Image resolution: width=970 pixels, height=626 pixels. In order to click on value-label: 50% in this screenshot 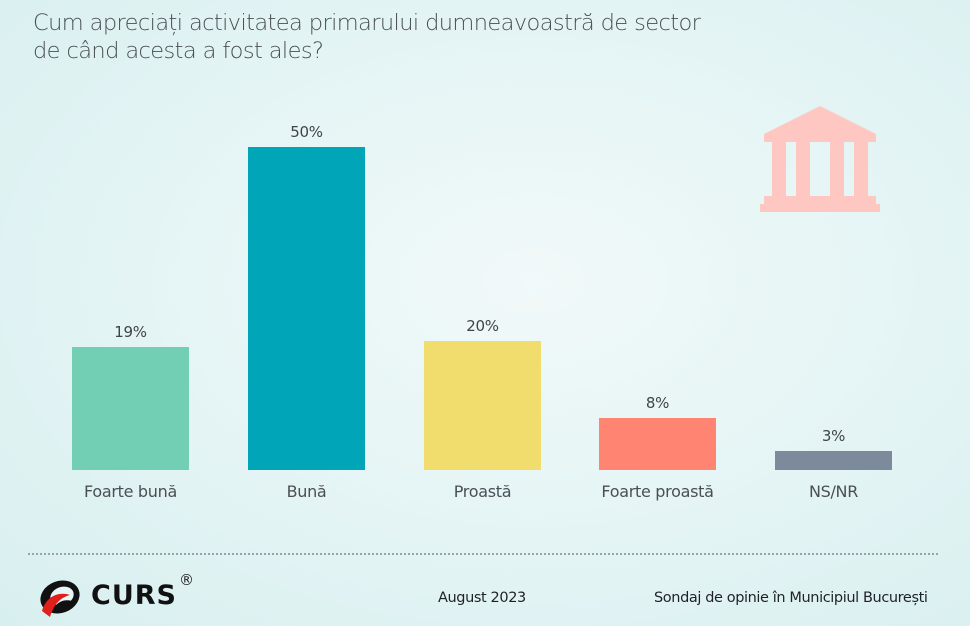, I will do `click(306, 132)`.